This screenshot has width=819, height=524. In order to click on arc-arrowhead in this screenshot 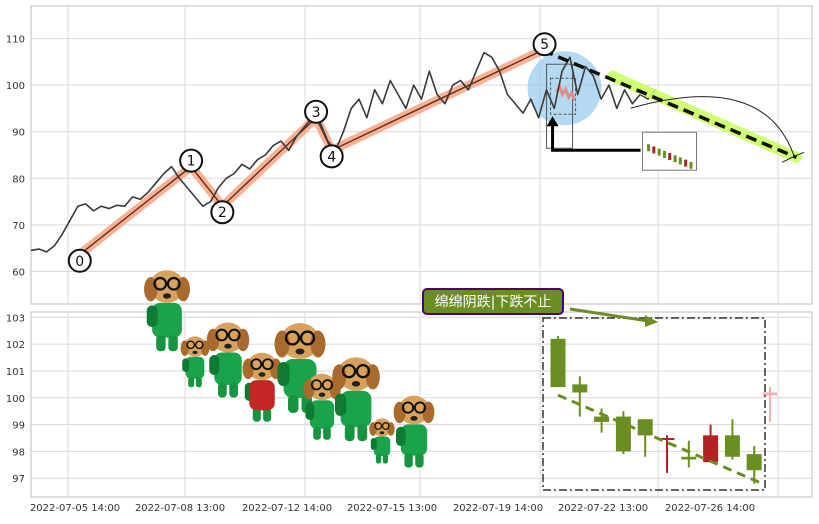, I will do `click(793, 157)`.